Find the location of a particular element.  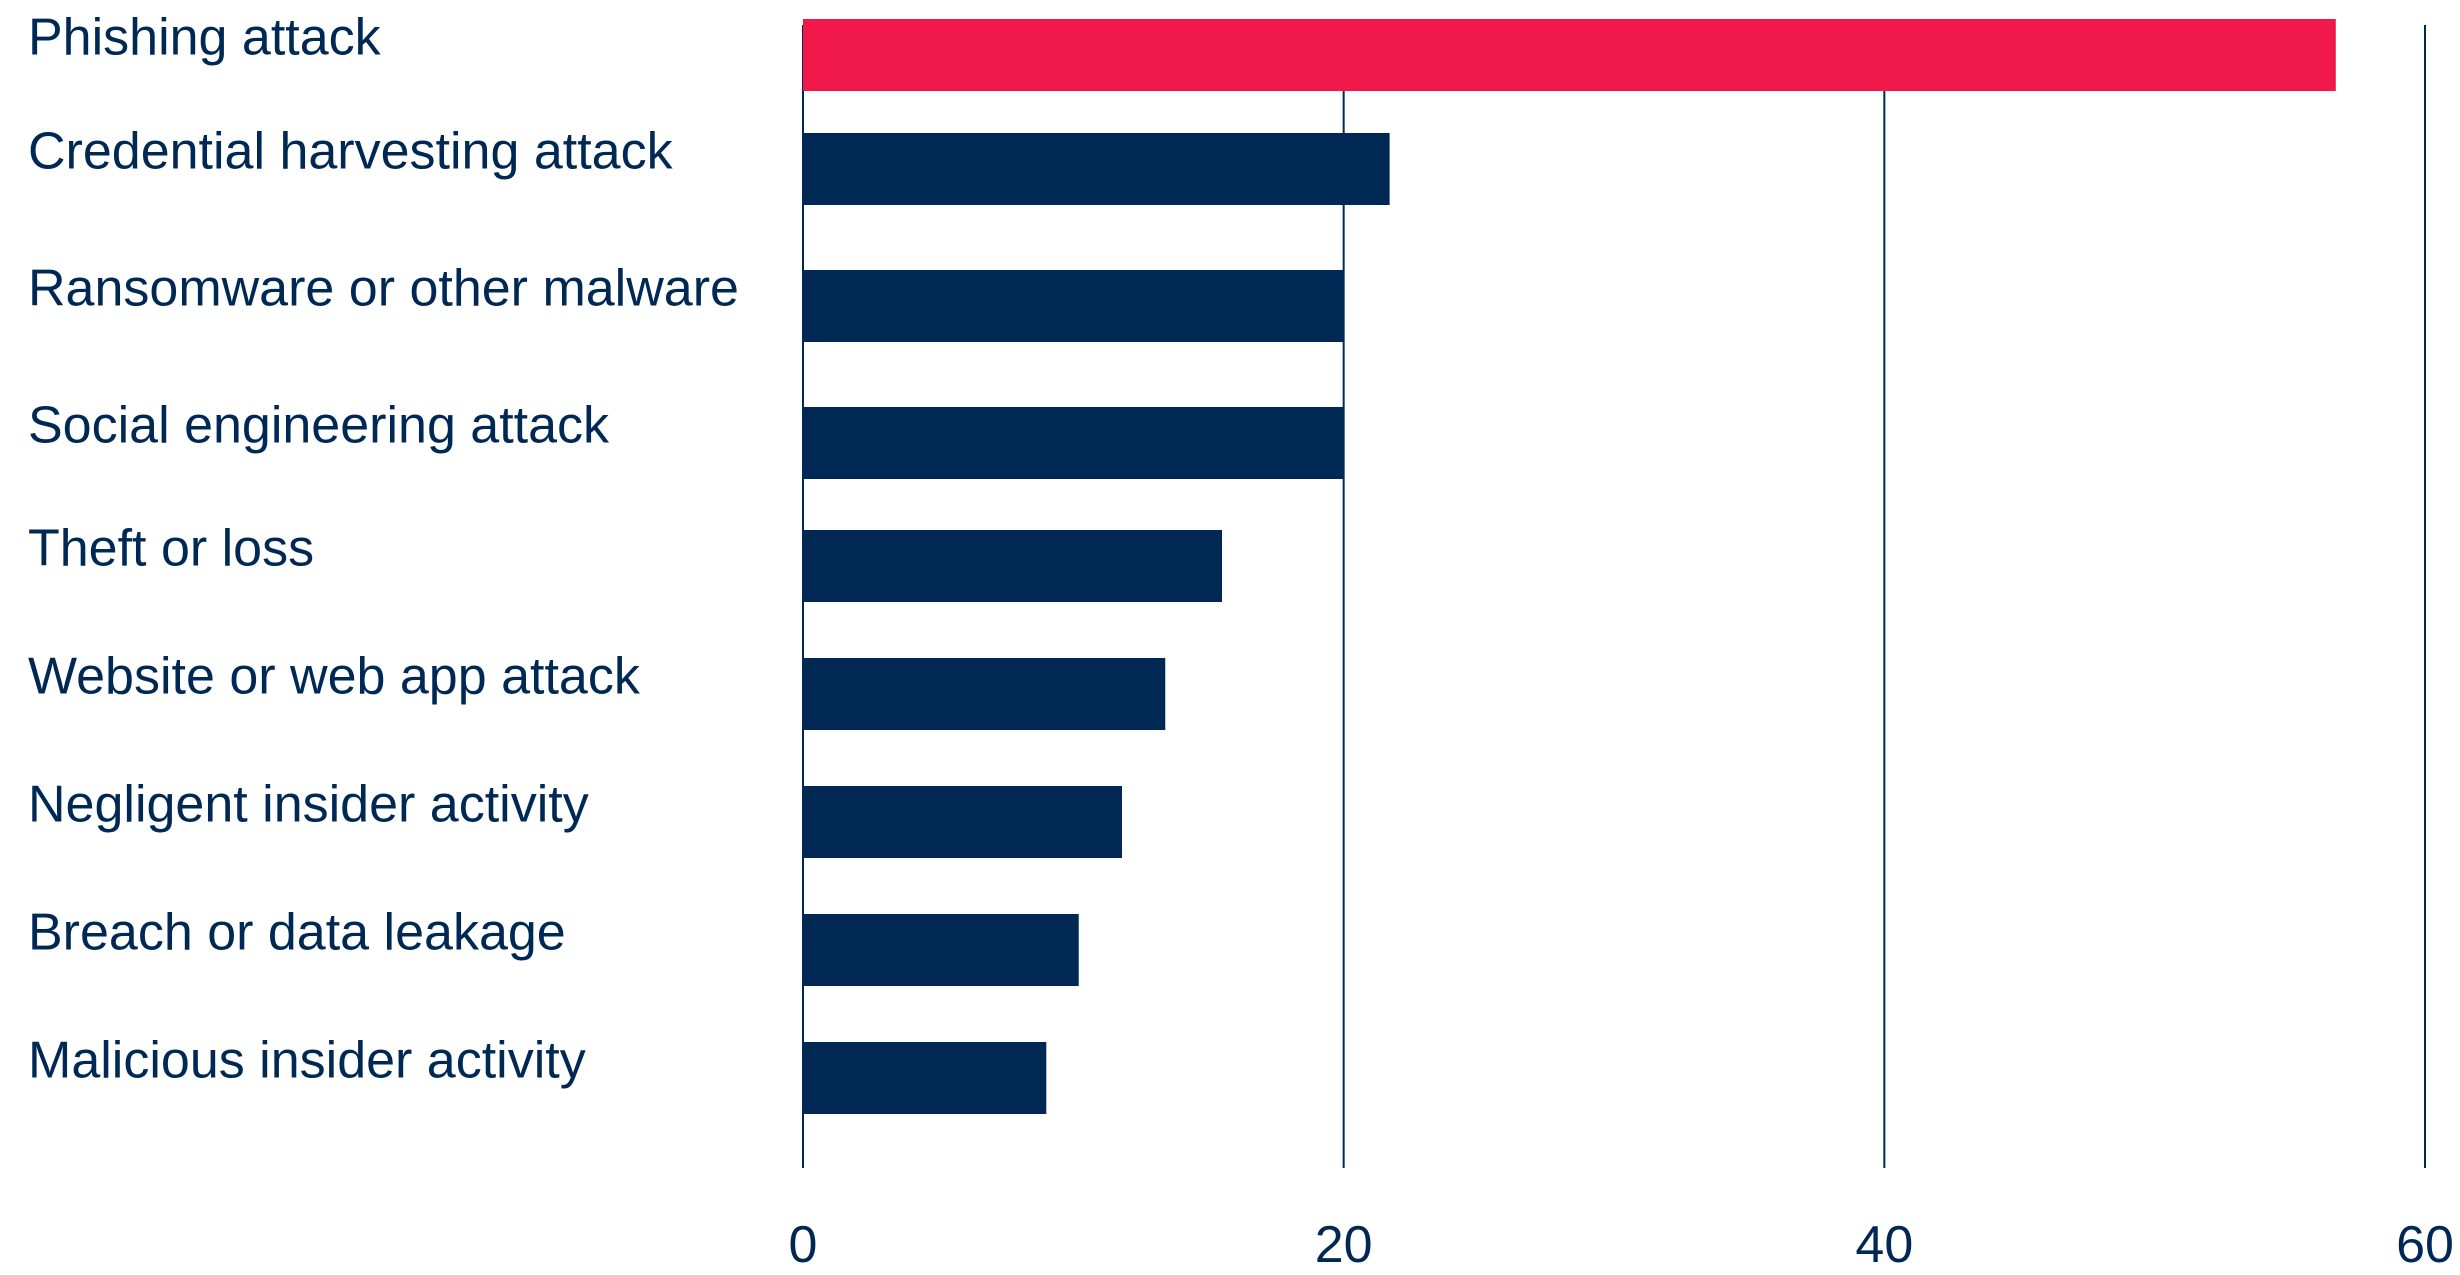

category-label: Theft or loss is located at coordinates (171, 549).